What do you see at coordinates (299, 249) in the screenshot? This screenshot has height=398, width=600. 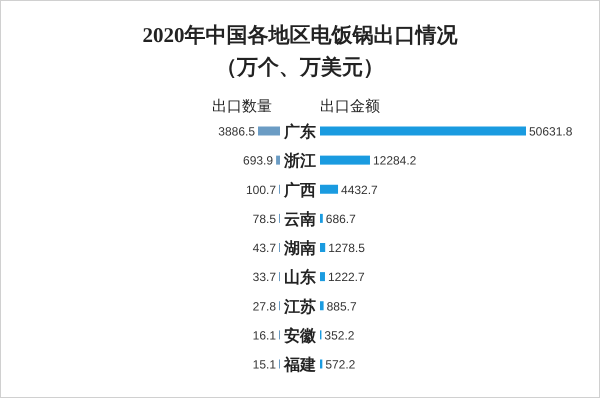 I see `y-tick-label: 湖南` at bounding box center [299, 249].